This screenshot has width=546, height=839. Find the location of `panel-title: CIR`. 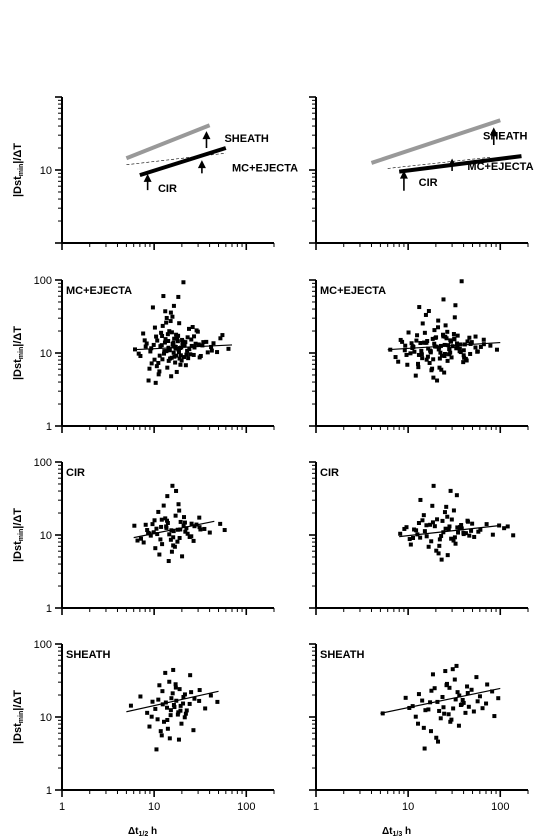

panel-title: CIR is located at coordinates (329, 473).